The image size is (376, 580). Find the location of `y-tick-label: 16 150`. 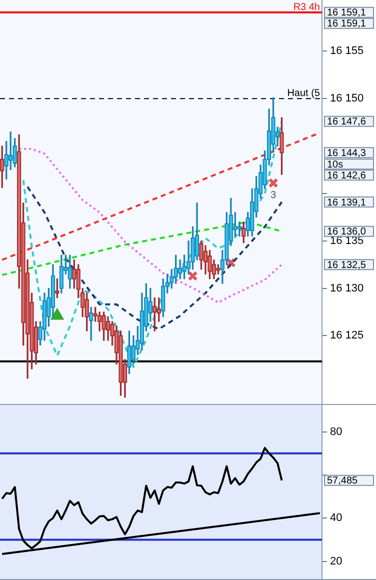

y-tick-label: 16 150 is located at coordinates (347, 98).